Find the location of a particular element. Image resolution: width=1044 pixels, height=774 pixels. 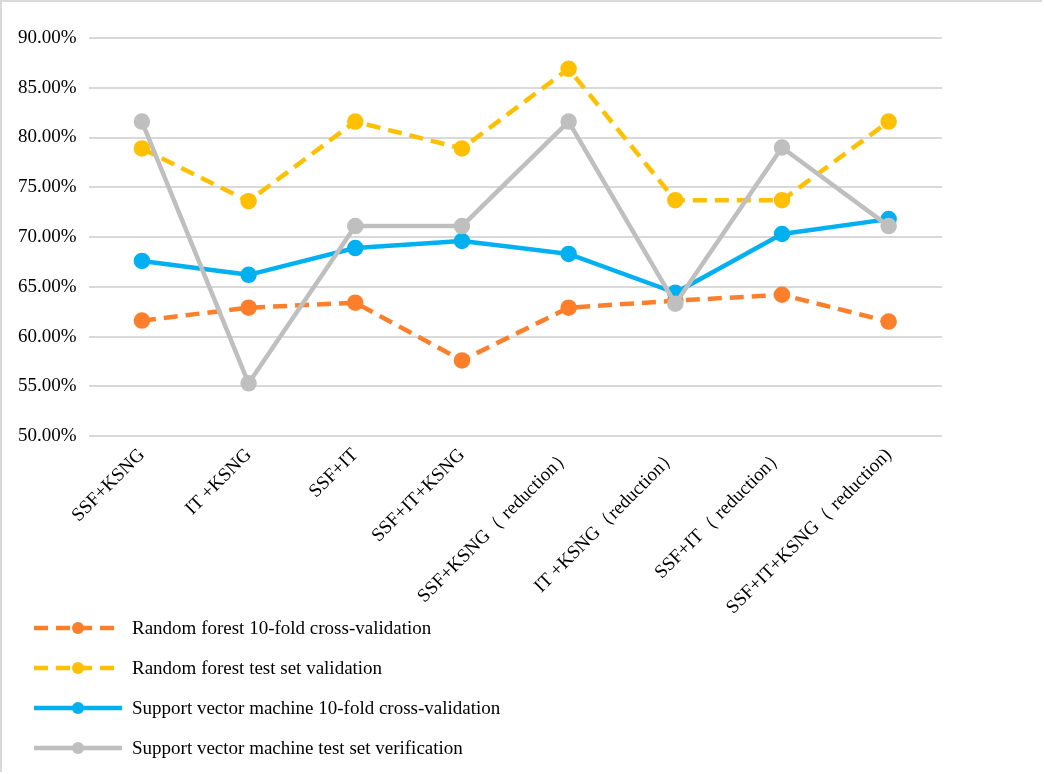

y-tick-label: 65.00% is located at coordinates (47, 285).